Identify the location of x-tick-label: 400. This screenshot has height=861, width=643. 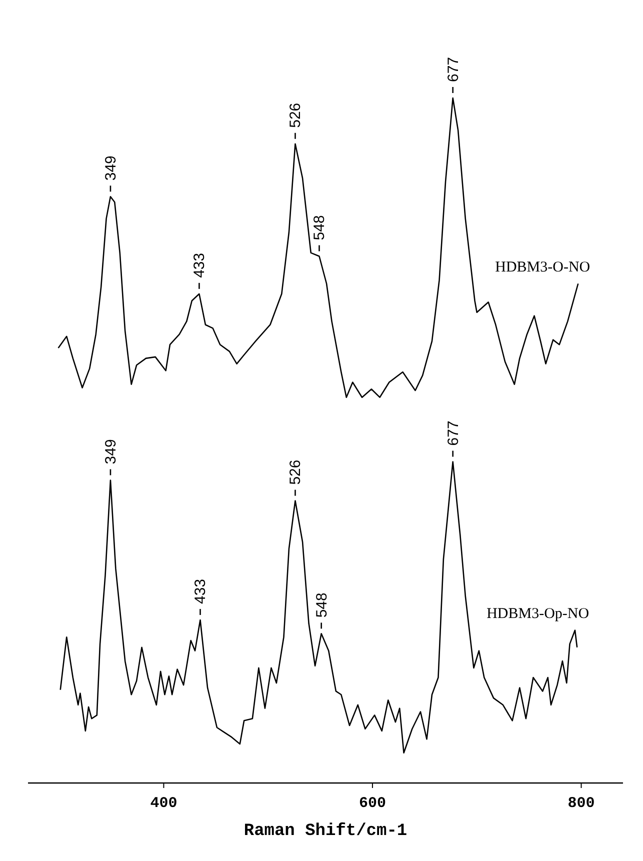
(164, 803).